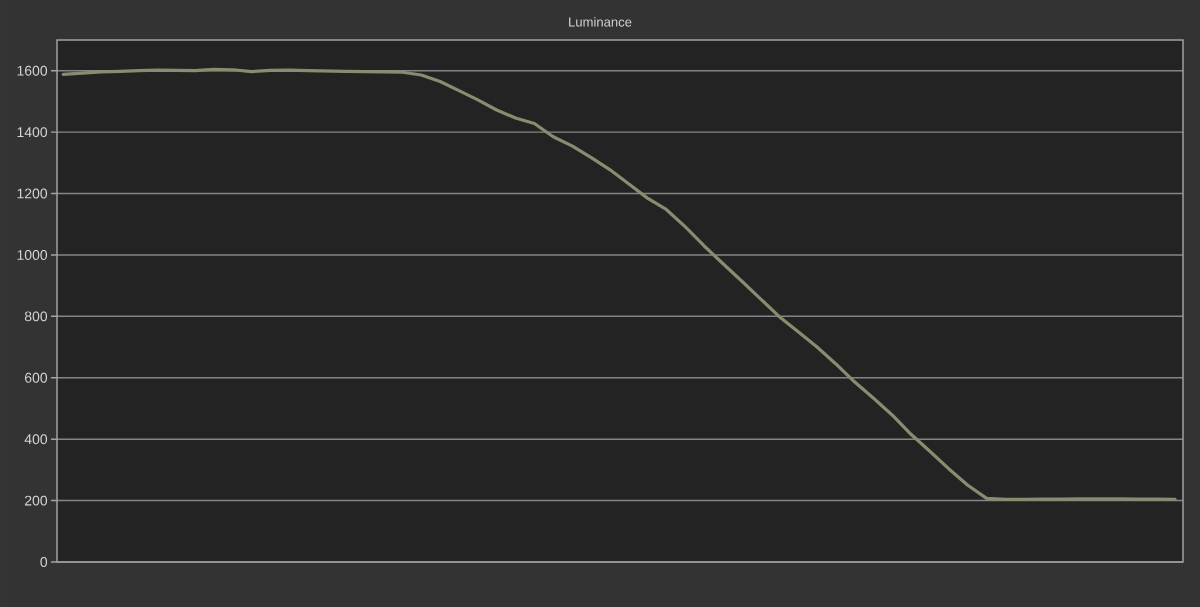  Describe the element at coordinates (600, 22) in the screenshot. I see `chart-title: Luminance` at that location.